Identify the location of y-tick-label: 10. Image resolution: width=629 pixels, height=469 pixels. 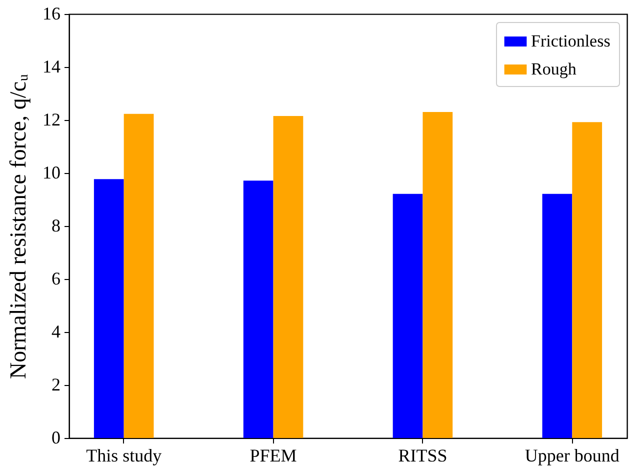
(51, 172).